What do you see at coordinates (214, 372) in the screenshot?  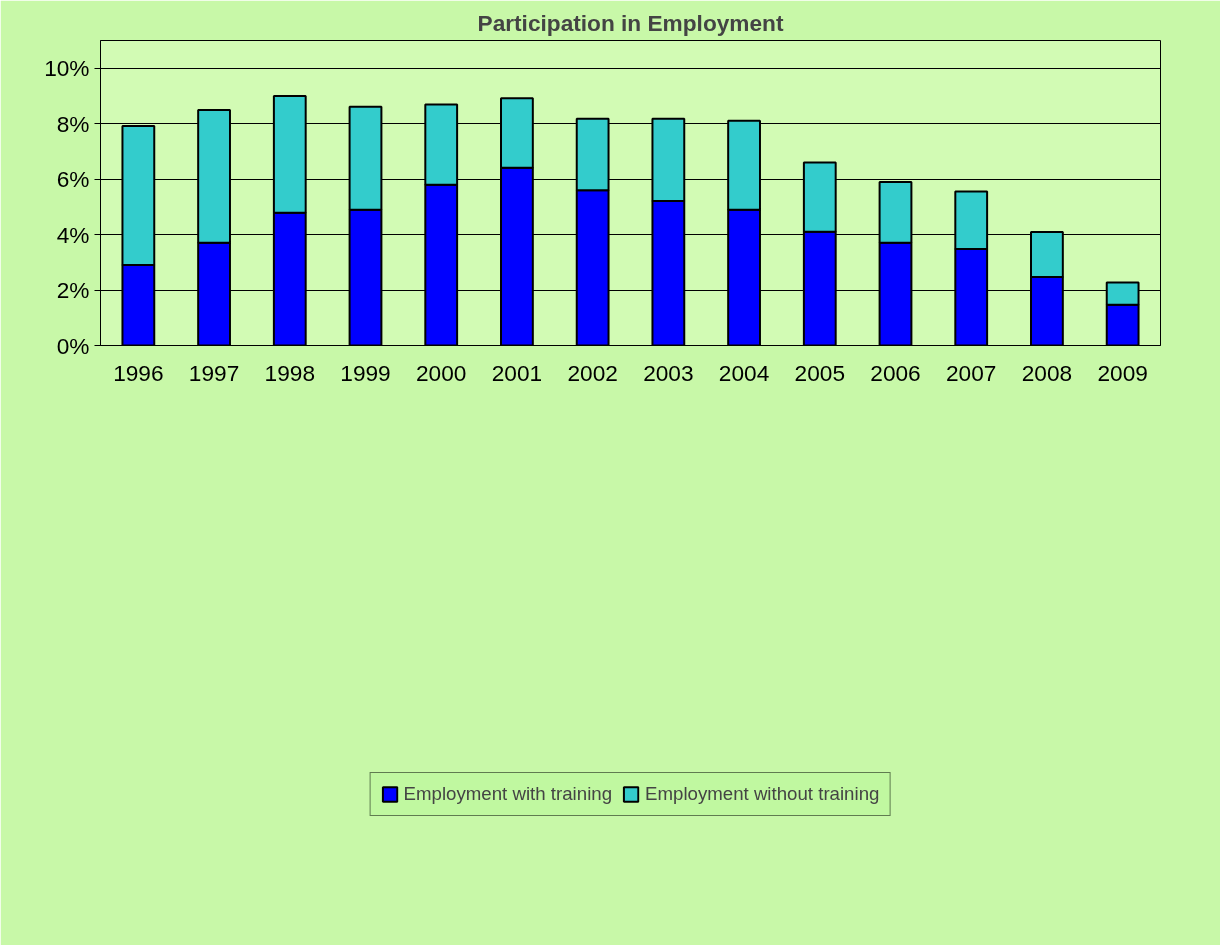 I see `x-tick-label: 1997` at bounding box center [214, 372].